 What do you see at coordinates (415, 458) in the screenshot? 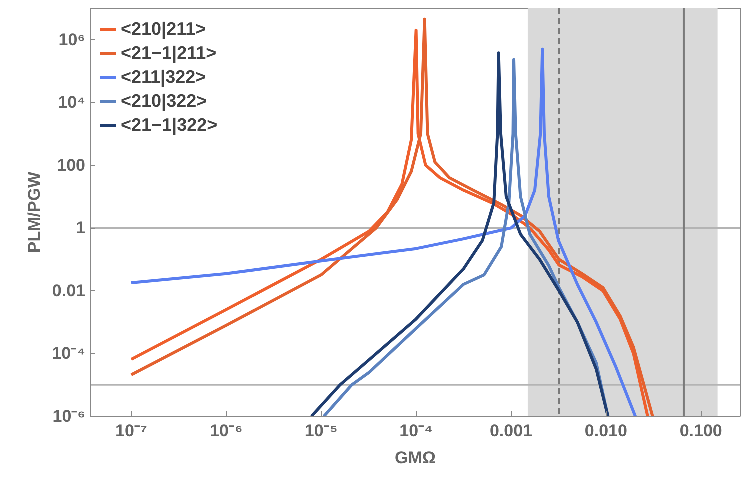
I see `x-axis-title: GMΩ` at bounding box center [415, 458].